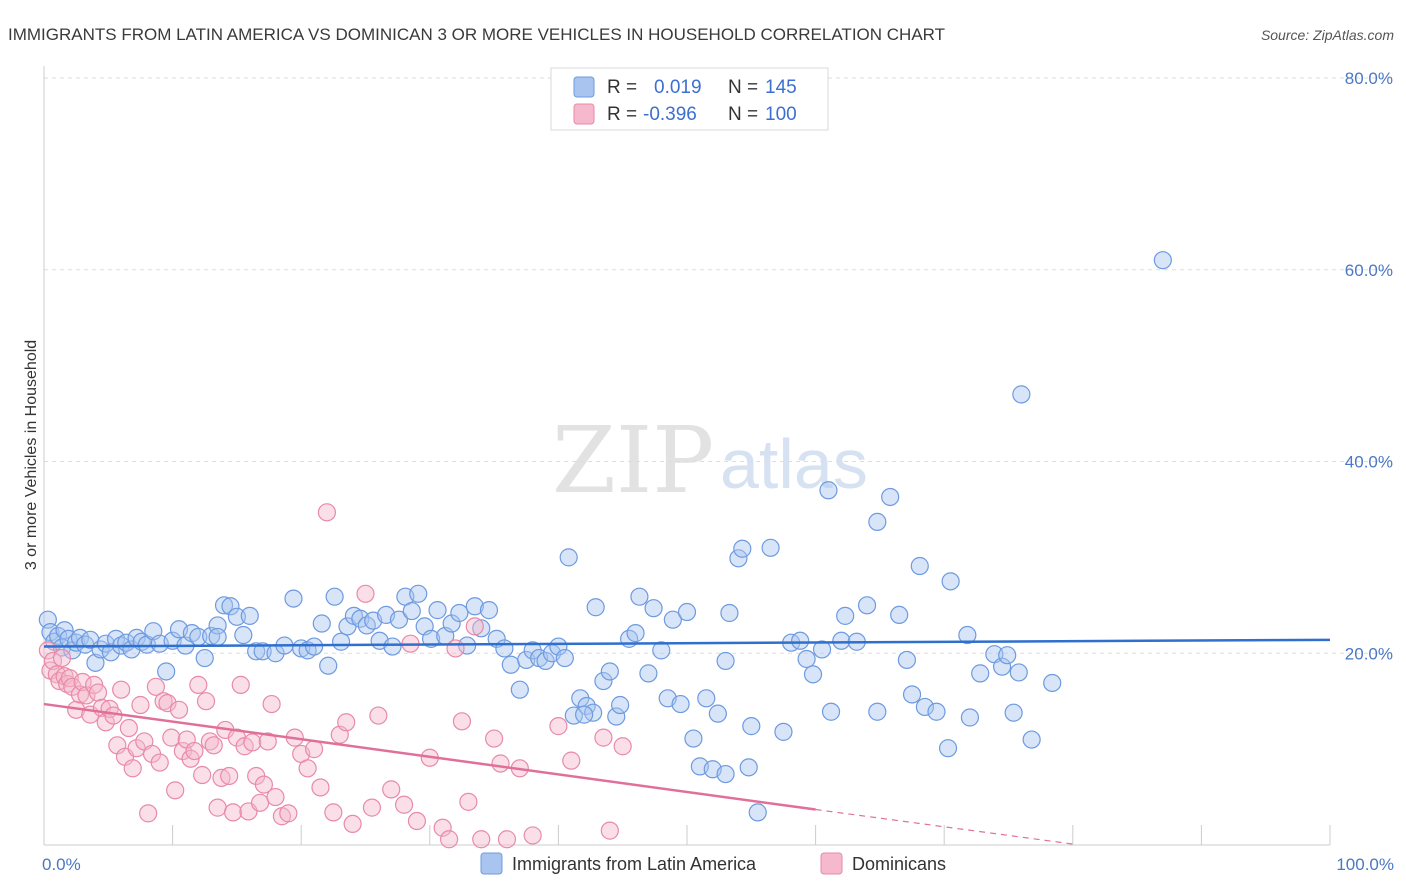 This screenshot has height=892, width=1406. Describe the element at coordinates (1365, 864) in the screenshot. I see `x-tick-label-right: 100.0%` at that location.